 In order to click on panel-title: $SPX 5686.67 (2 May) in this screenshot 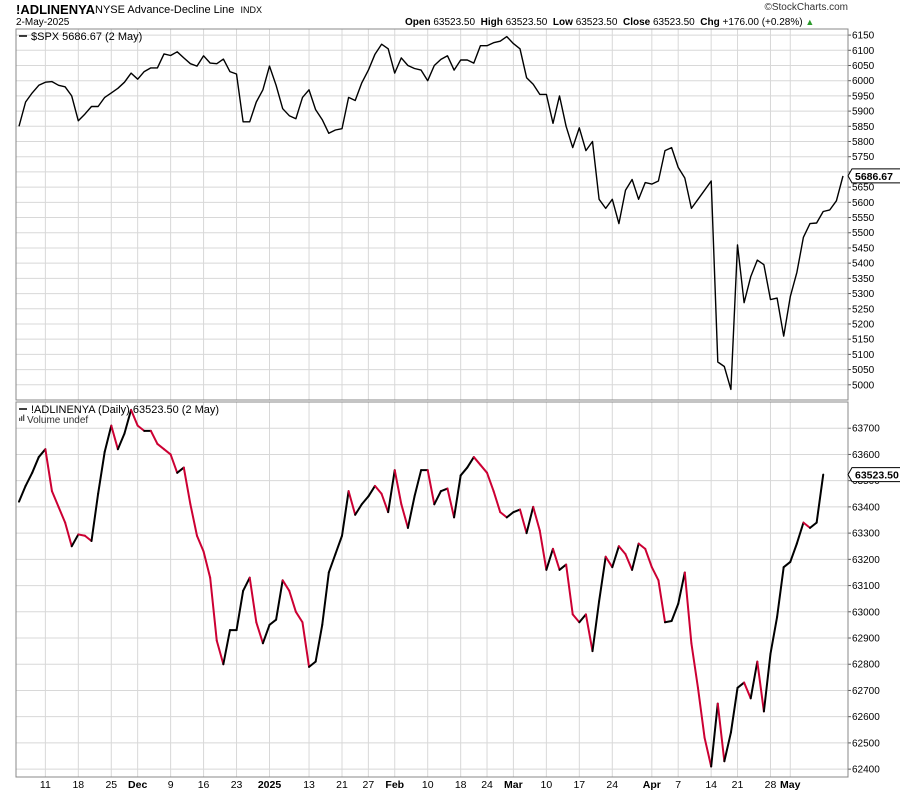, I will do `click(86, 37)`.